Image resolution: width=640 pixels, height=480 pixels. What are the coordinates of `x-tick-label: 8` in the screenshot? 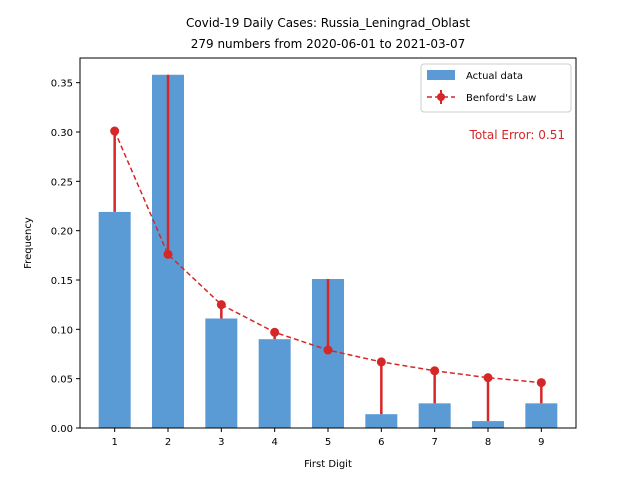 It's located at (488, 442).